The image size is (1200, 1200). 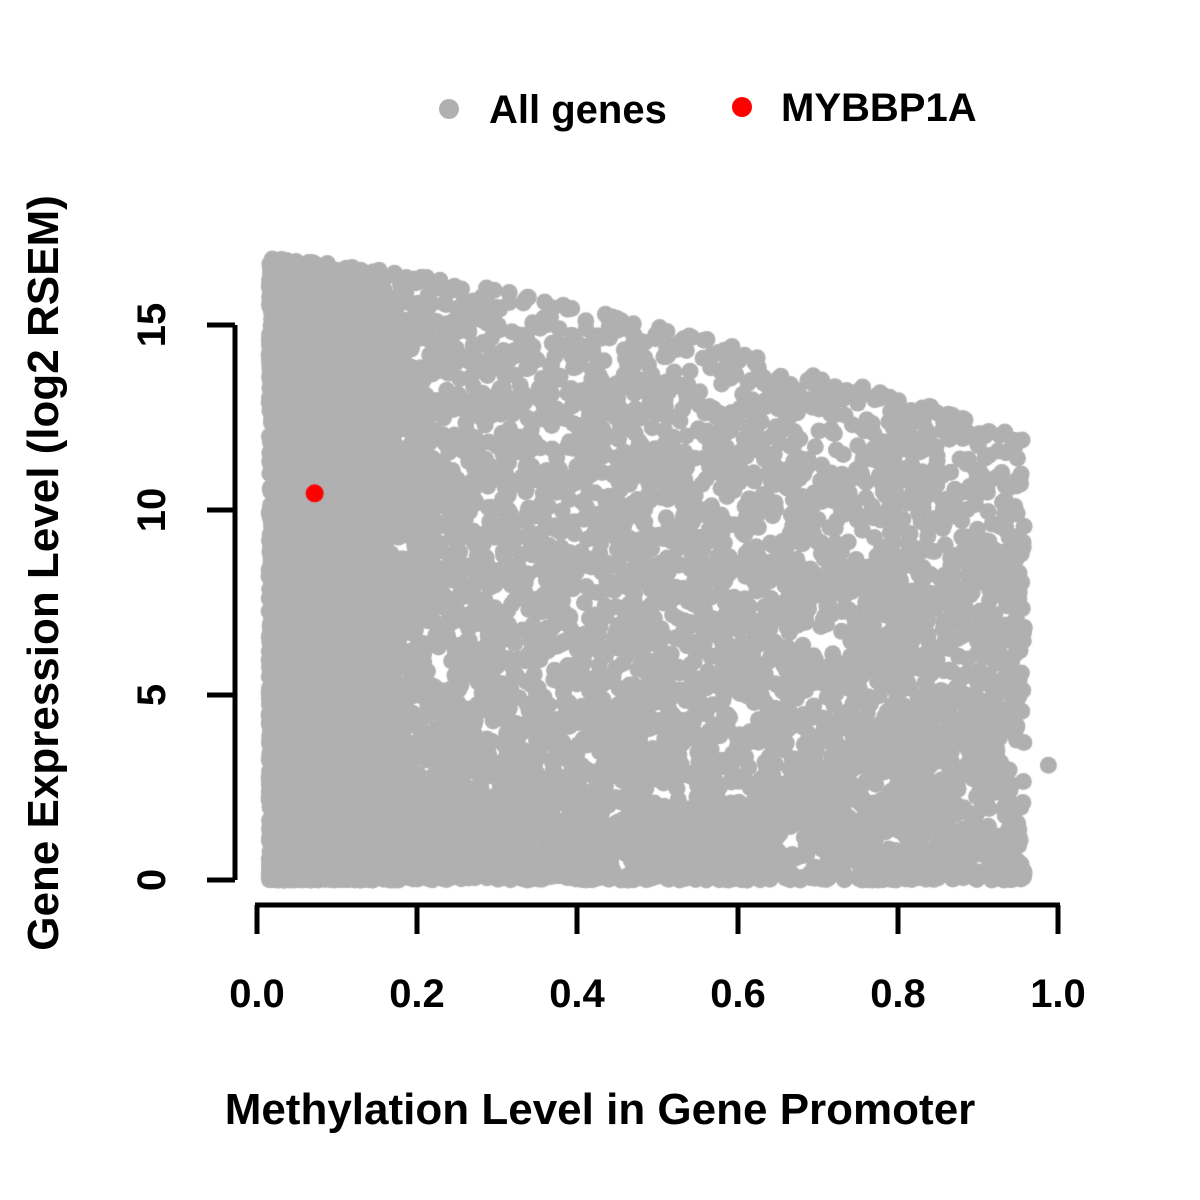 What do you see at coordinates (449, 109) in the screenshot?
I see `all-genes-dot-icon` at bounding box center [449, 109].